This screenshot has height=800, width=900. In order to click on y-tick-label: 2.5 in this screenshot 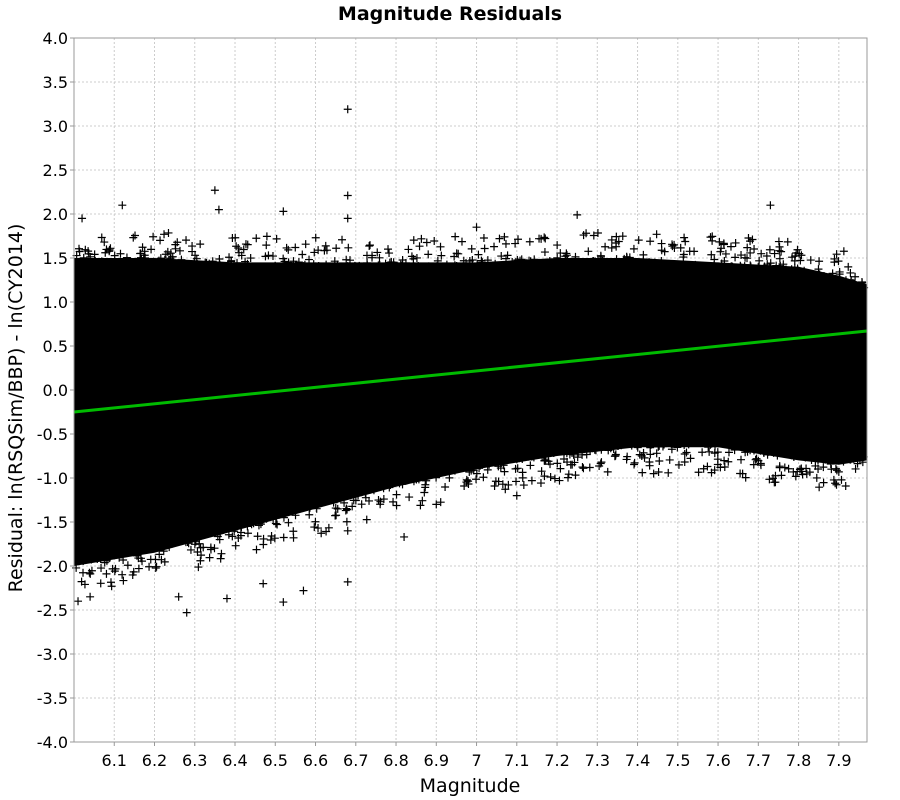, I will do `click(55, 170)`.